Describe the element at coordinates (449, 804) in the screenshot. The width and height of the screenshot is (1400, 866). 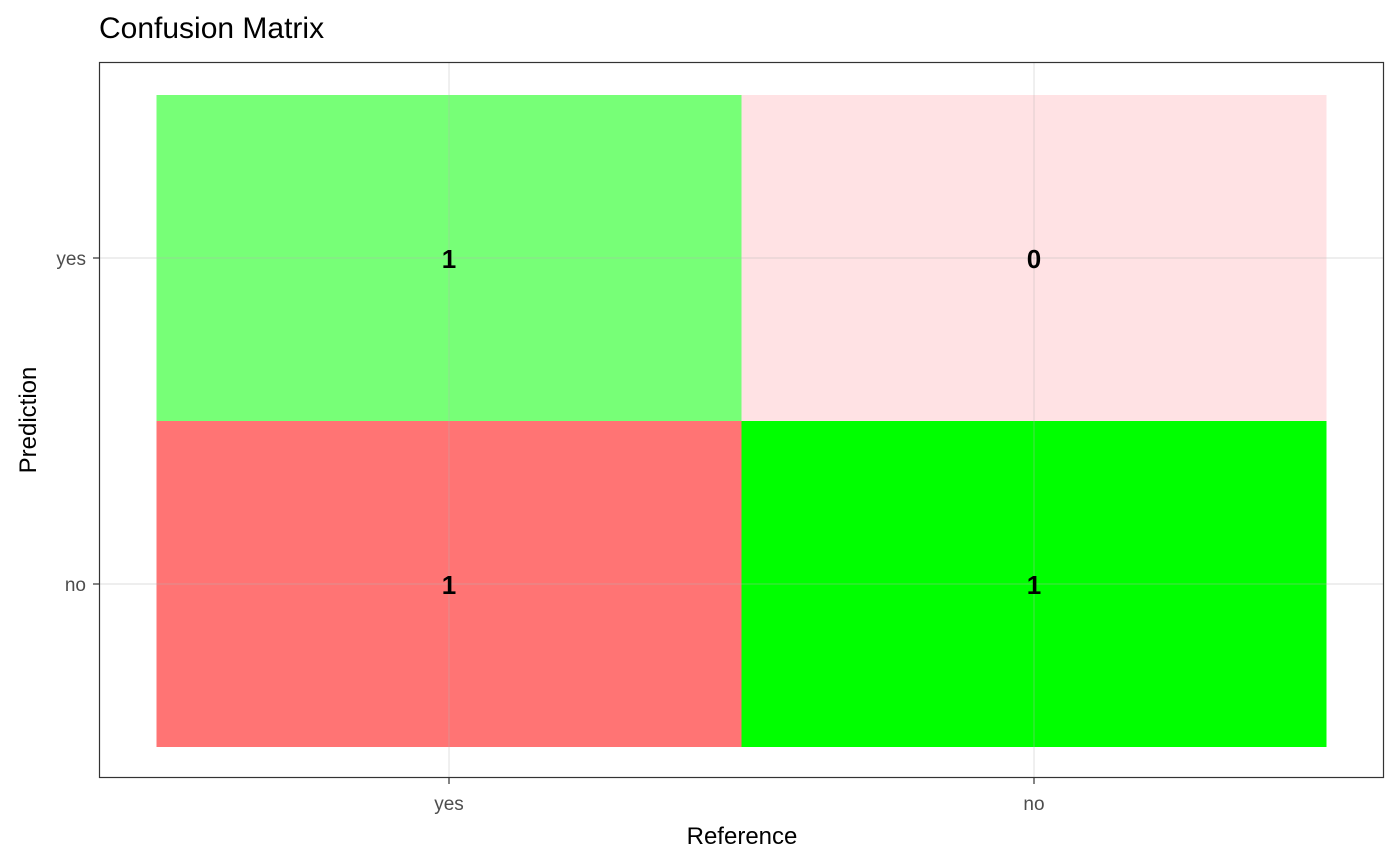
I see `x-tick-label: yes` at that location.